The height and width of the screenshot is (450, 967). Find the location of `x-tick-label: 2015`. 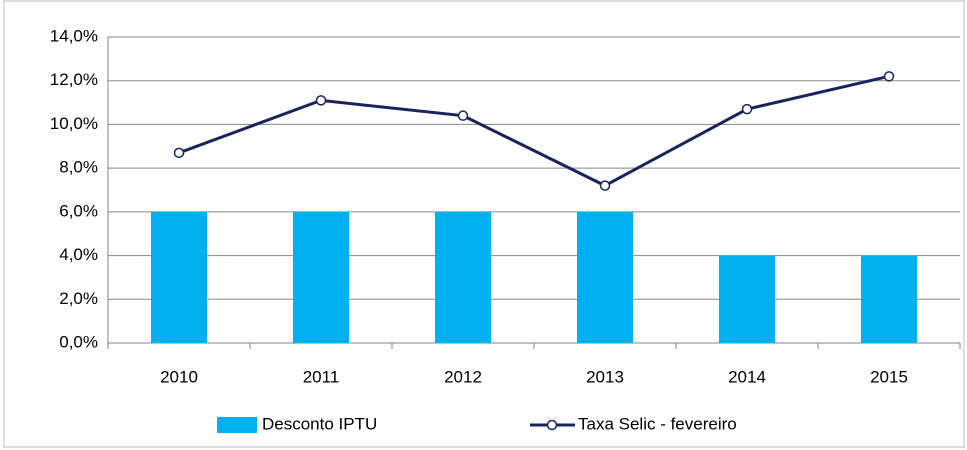

x-tick-label: 2015 is located at coordinates (889, 376).